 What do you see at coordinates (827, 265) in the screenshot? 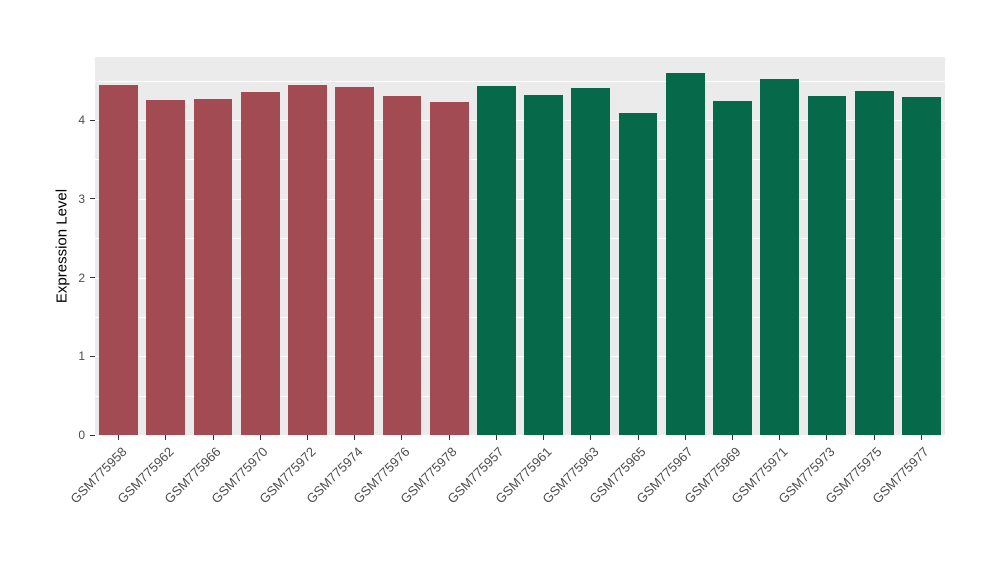
I see `bar-GSM775973` at bounding box center [827, 265].